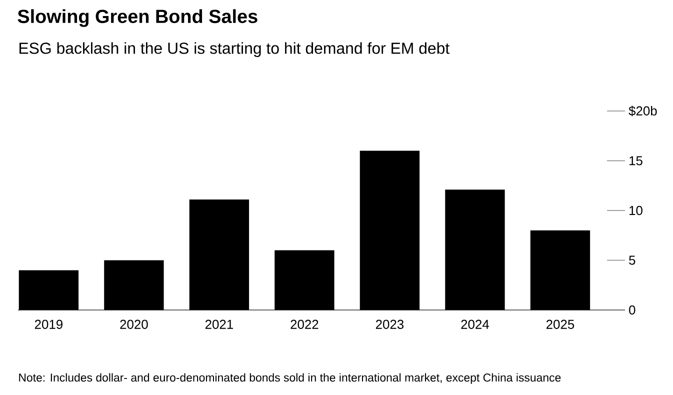 Image resolution: width=673 pixels, height=395 pixels. What do you see at coordinates (560, 324) in the screenshot?
I see `x-tick-label: 2025` at bounding box center [560, 324].